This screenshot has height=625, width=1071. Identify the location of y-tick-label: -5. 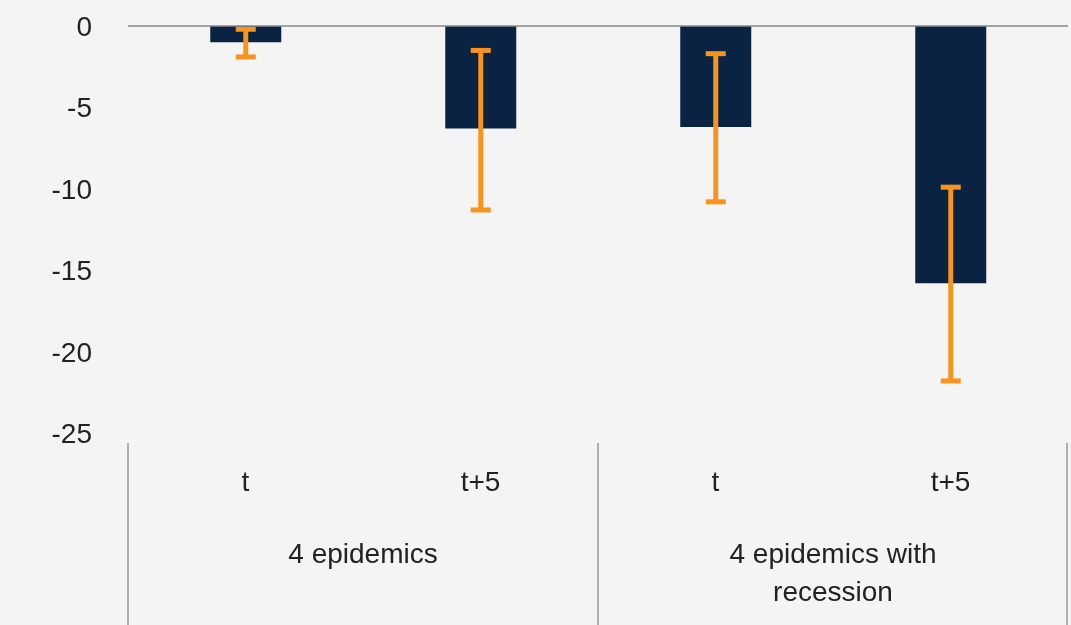
(79, 108).